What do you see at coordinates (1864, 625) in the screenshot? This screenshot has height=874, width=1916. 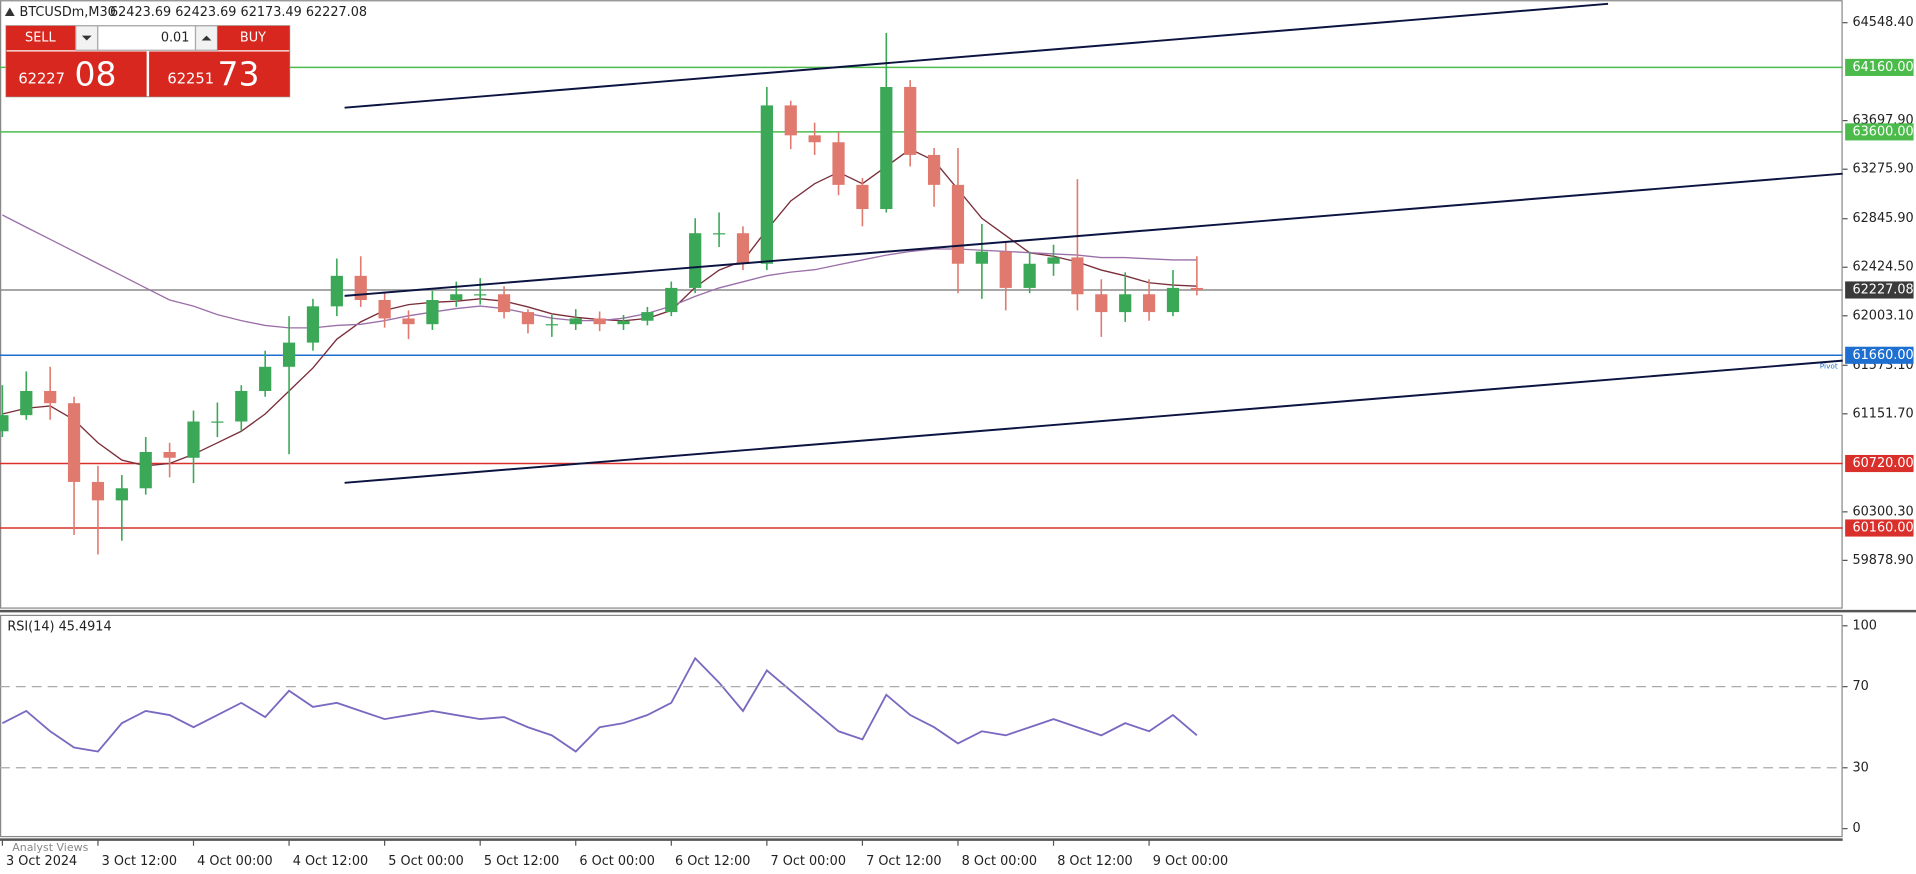 I see `y-tick-label: 100` at bounding box center [1864, 625].